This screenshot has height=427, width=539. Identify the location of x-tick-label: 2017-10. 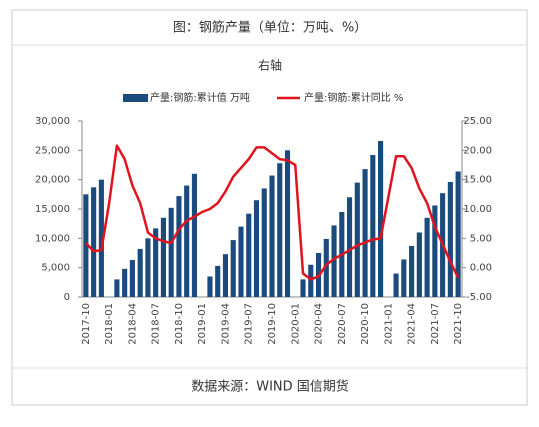
(86, 324).